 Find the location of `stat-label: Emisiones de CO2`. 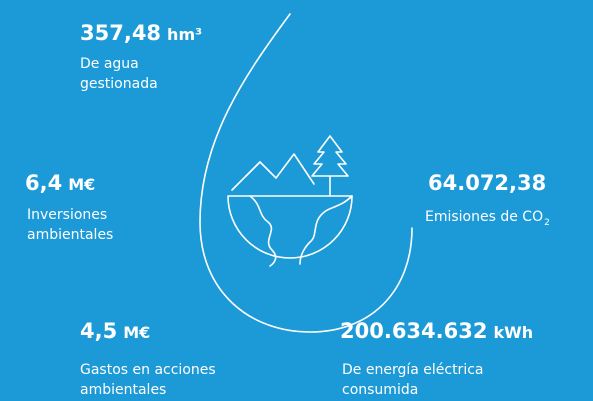

stat-label: Emisiones de CO2 is located at coordinates (487, 218).